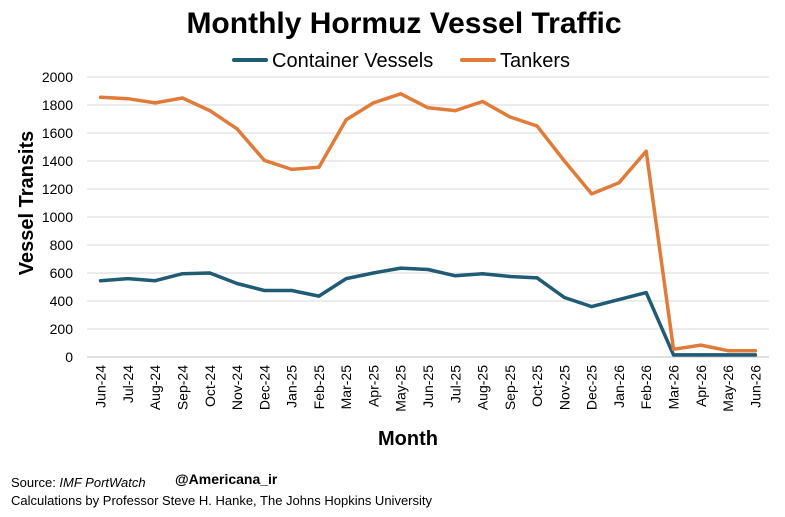  Describe the element at coordinates (352, 61) in the screenshot. I see `legend-label-container-vessels: Container Vessels` at that location.